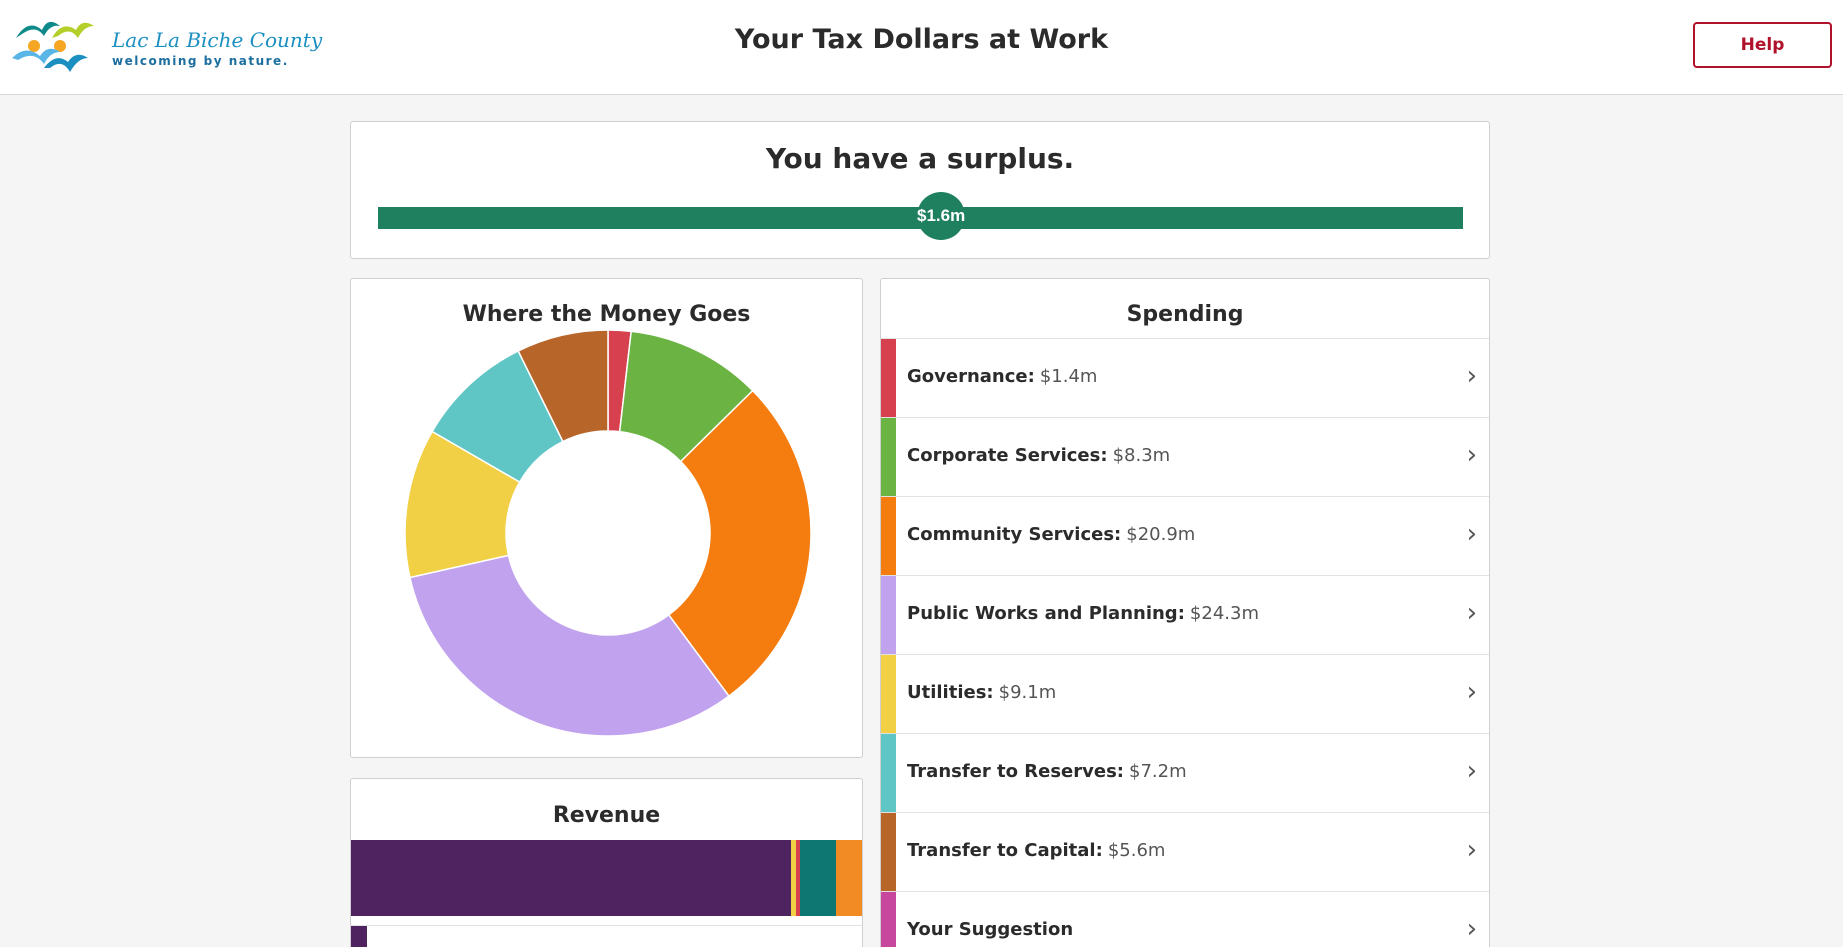 This screenshot has height=947, width=1843. Describe the element at coordinates (1068, 376) in the screenshot. I see `spending-item-value: $1.4m` at that location.